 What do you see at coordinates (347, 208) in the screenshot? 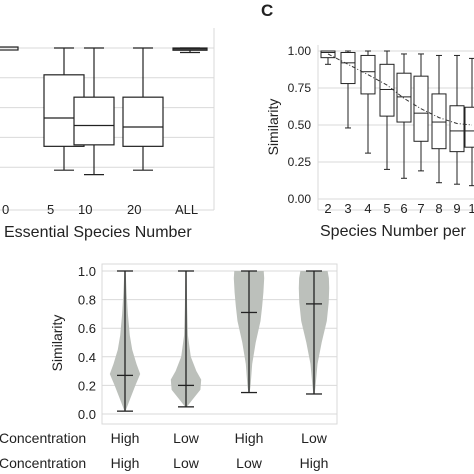
I see `panel-c-x-tick-1: 3` at bounding box center [347, 208].